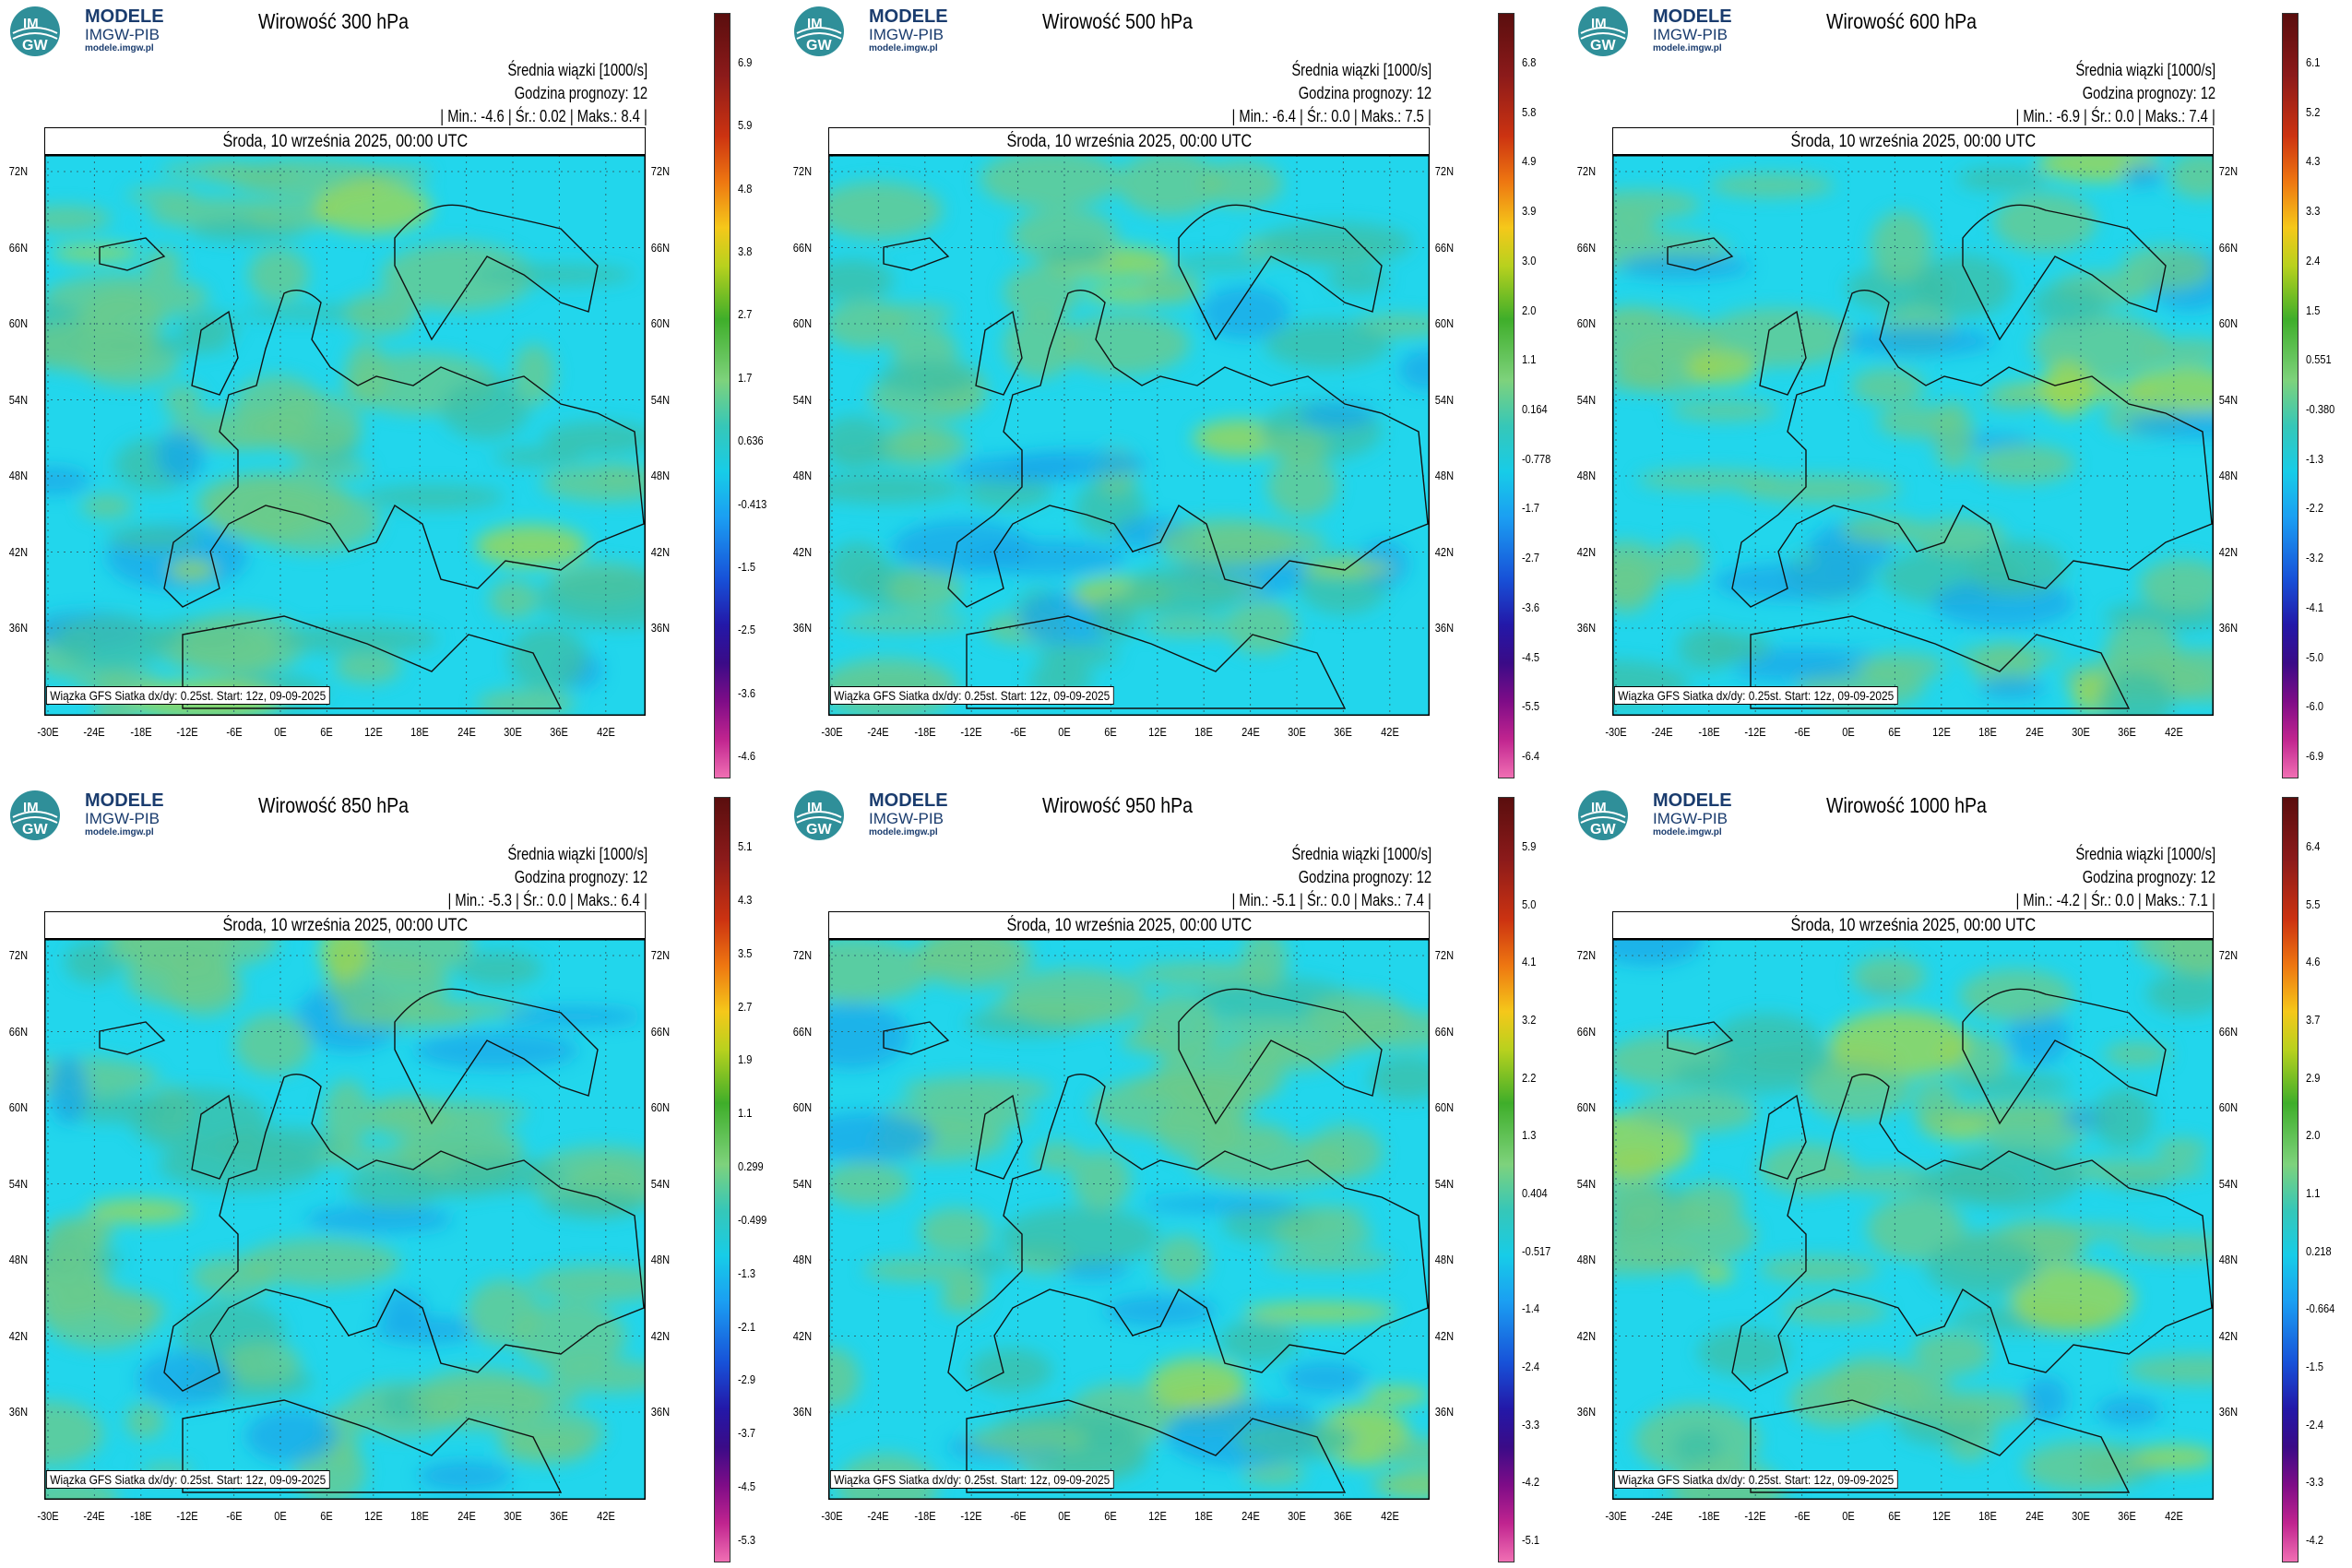 The height and width of the screenshot is (1568, 2352). Describe the element at coordinates (1586, 475) in the screenshot. I see `lat-label-left: 48N` at that location.